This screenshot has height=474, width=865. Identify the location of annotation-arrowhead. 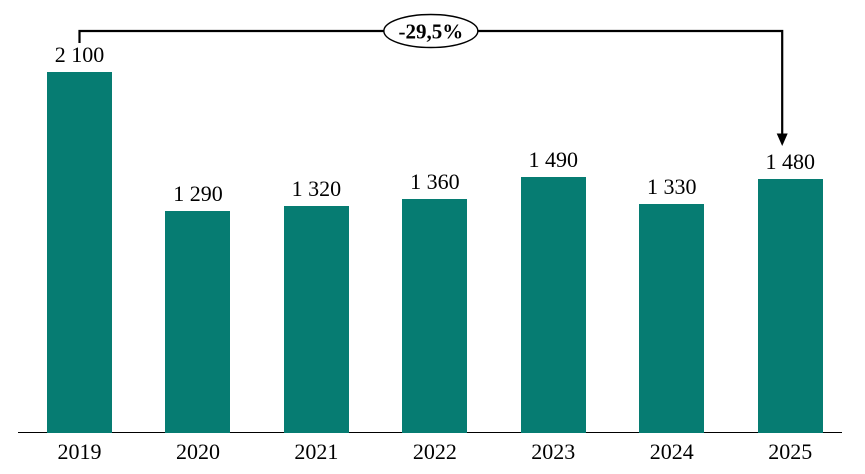
(782, 139).